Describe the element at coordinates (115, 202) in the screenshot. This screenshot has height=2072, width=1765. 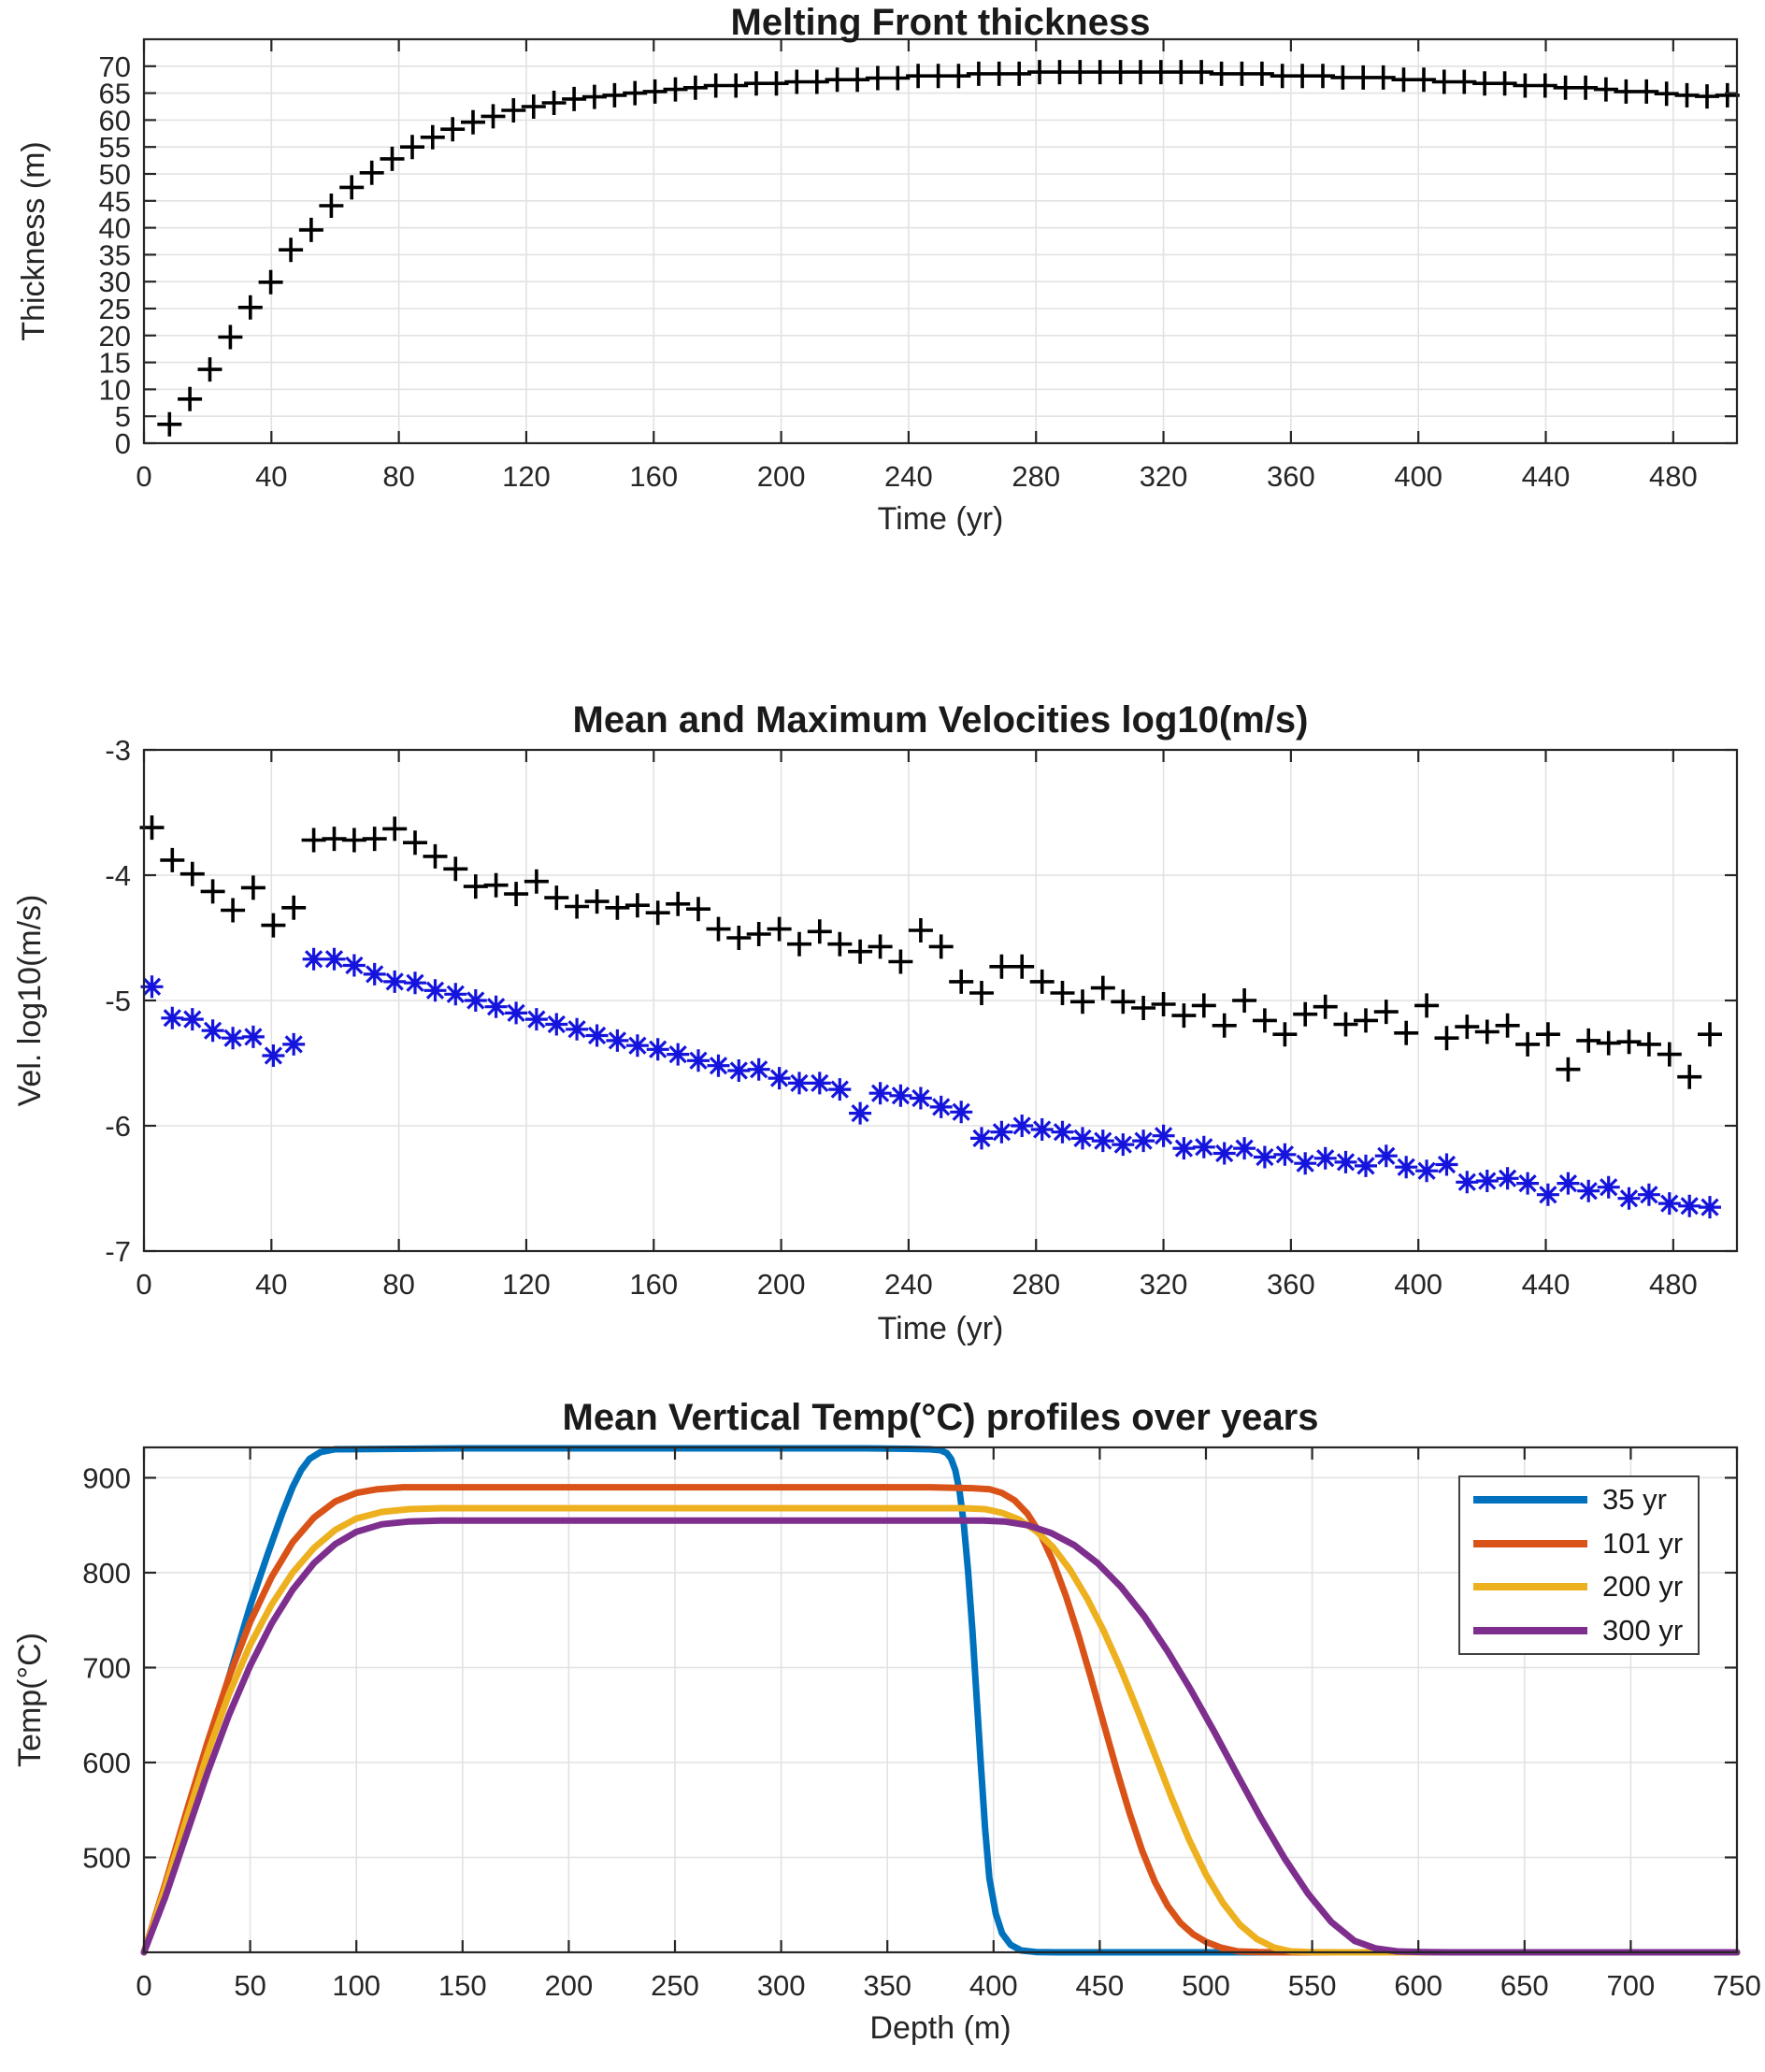
I see `svg-text: 45` at that location.